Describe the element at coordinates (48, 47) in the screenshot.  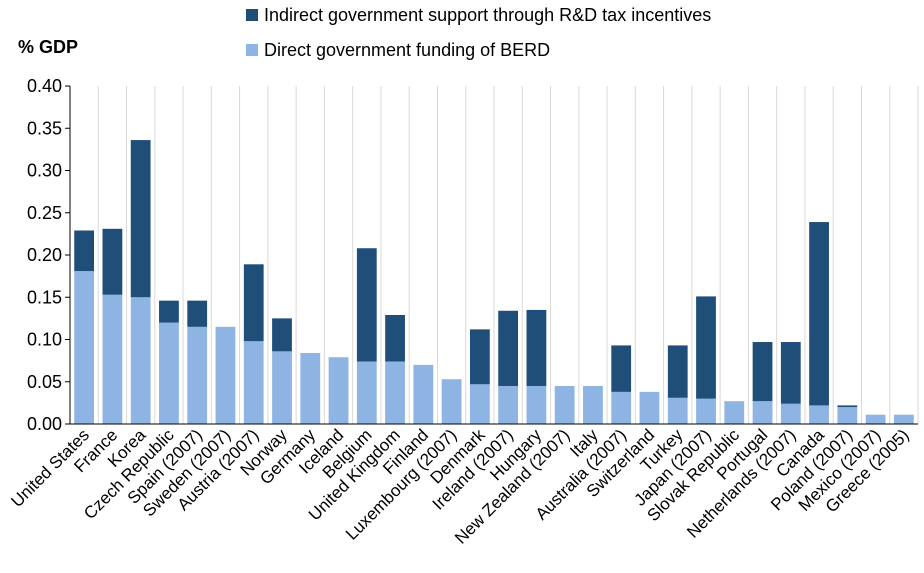
I see `y-axis-unit-label: % GDP` at that location.